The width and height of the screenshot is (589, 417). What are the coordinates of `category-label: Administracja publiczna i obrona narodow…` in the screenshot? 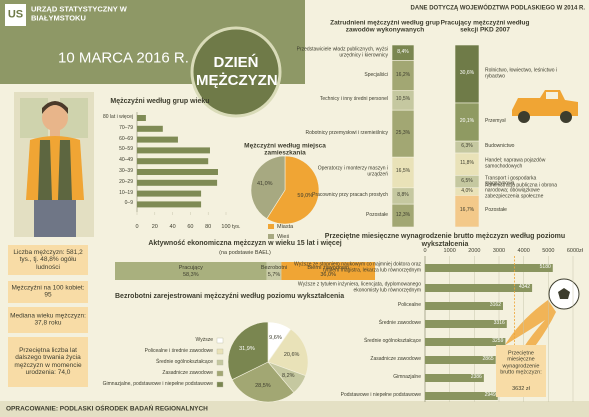 It's located at (521, 190).